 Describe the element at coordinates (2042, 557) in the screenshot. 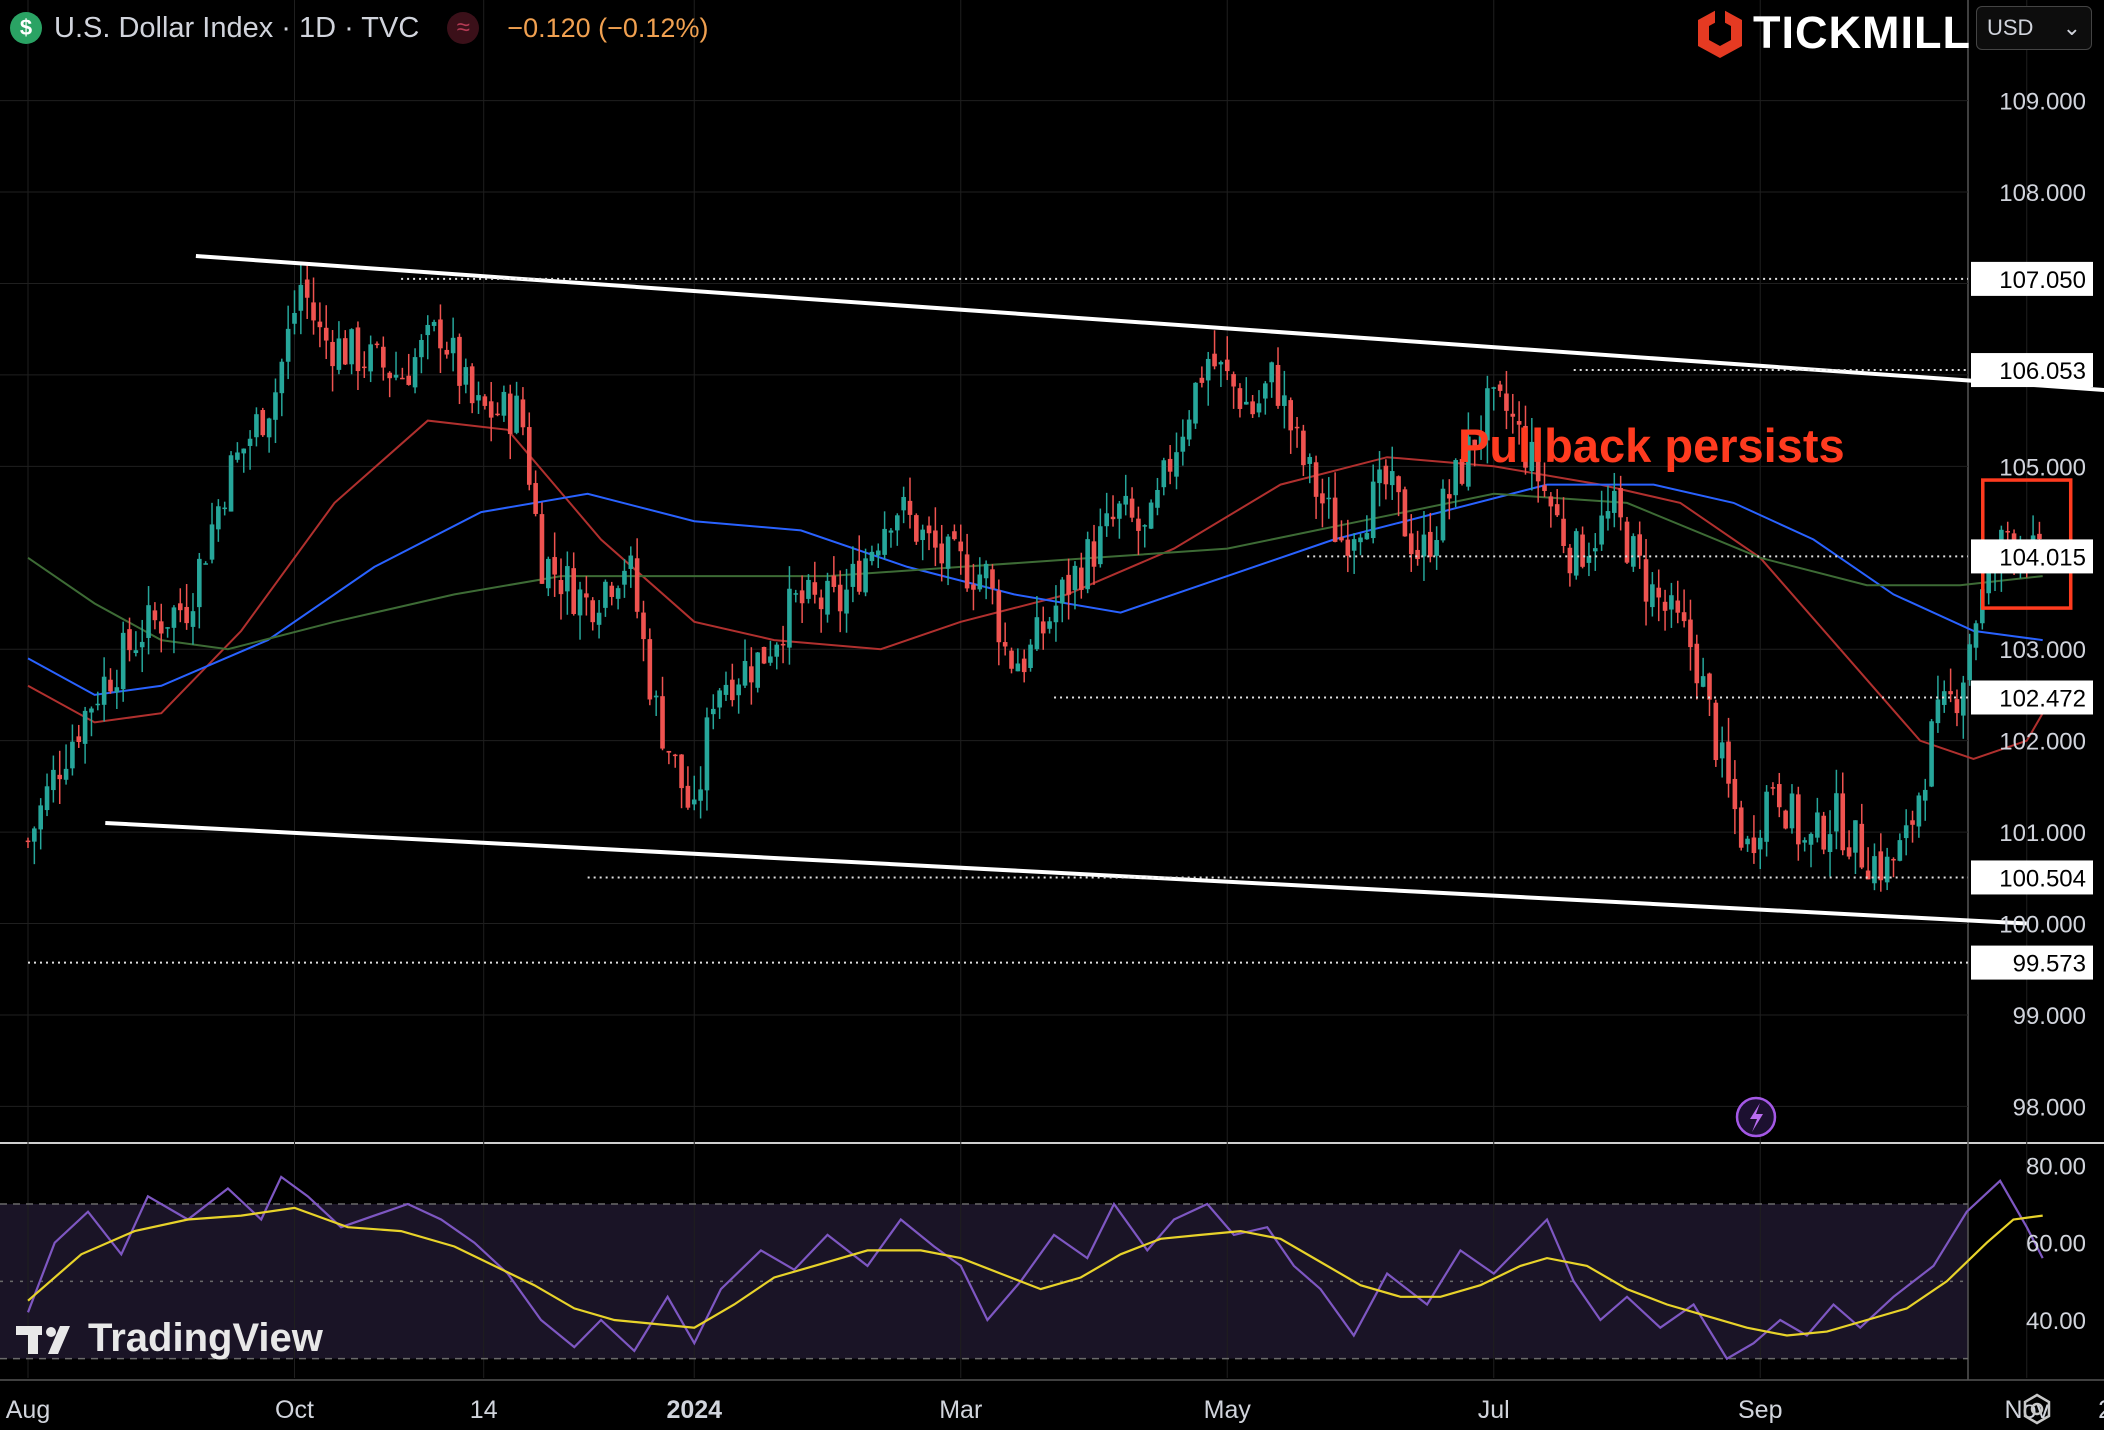

I see `price-level-label: 104.015` at that location.